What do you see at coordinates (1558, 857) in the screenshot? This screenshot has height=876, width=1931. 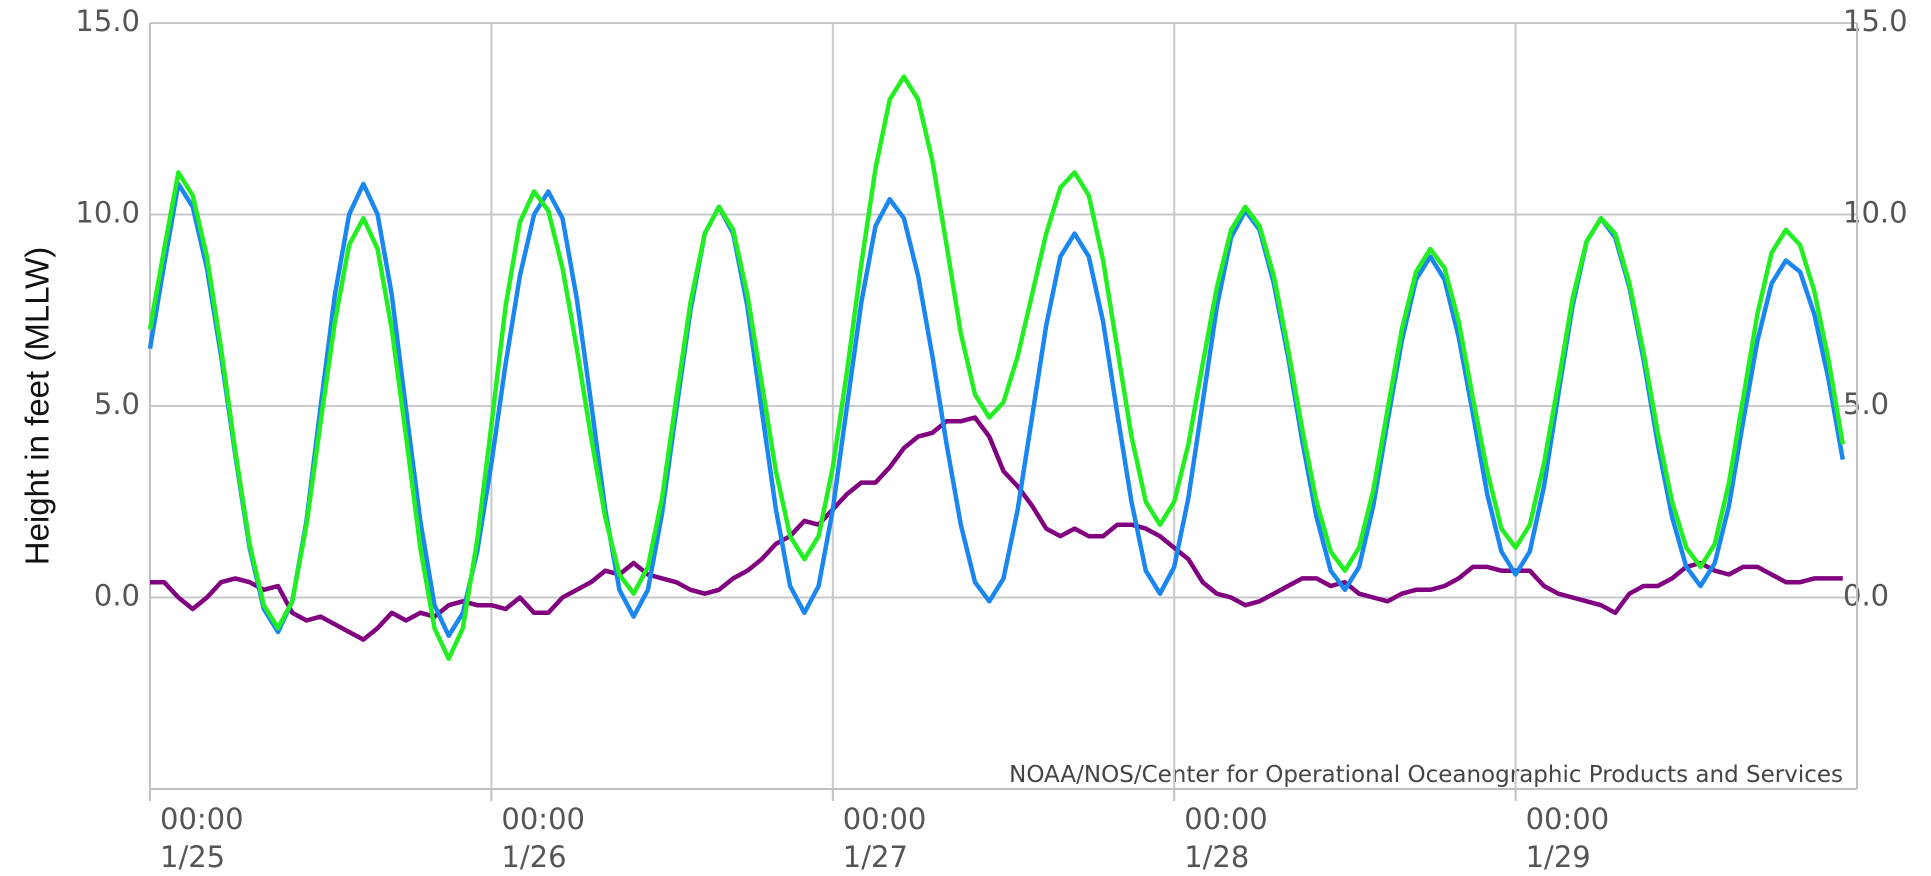 I see `x-tick-label: 1/29` at bounding box center [1558, 857].